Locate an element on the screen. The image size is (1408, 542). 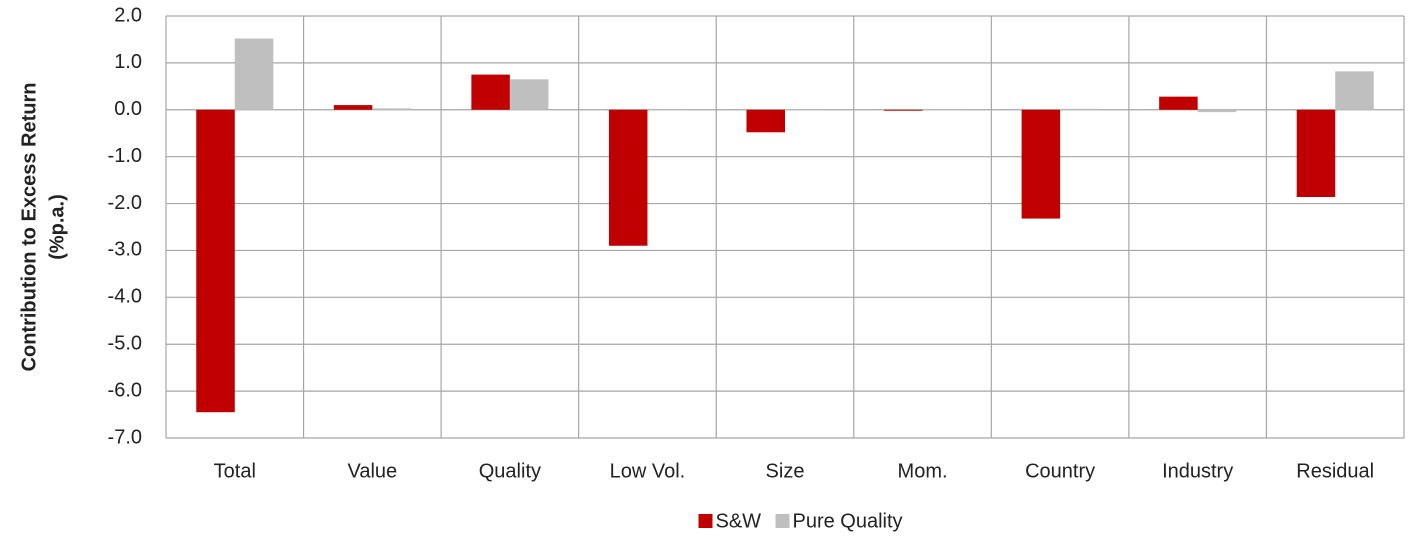
y-tick-label: -5.0 is located at coordinates (125, 344).